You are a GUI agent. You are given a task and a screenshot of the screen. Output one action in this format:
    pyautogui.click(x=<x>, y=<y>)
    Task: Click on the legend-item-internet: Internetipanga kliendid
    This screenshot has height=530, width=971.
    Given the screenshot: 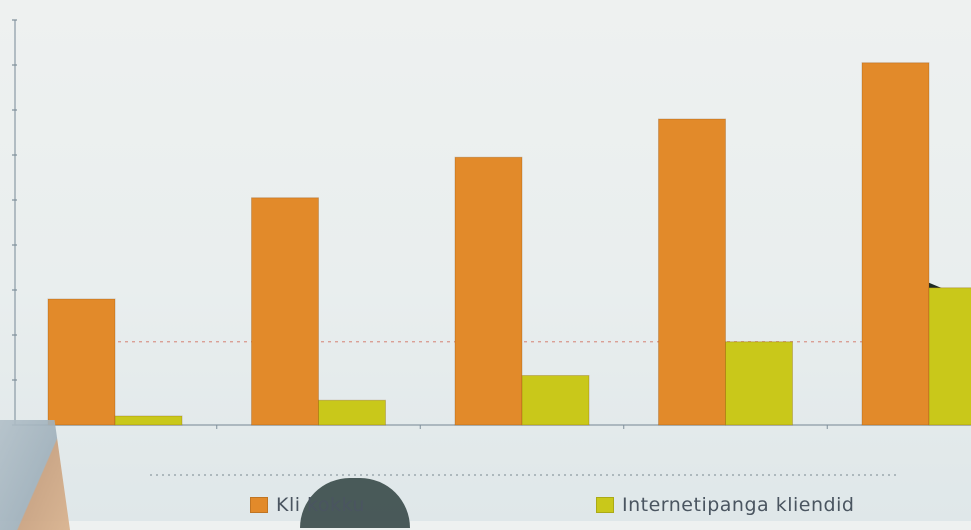 What is the action you would take?
    pyautogui.click(x=725, y=505)
    